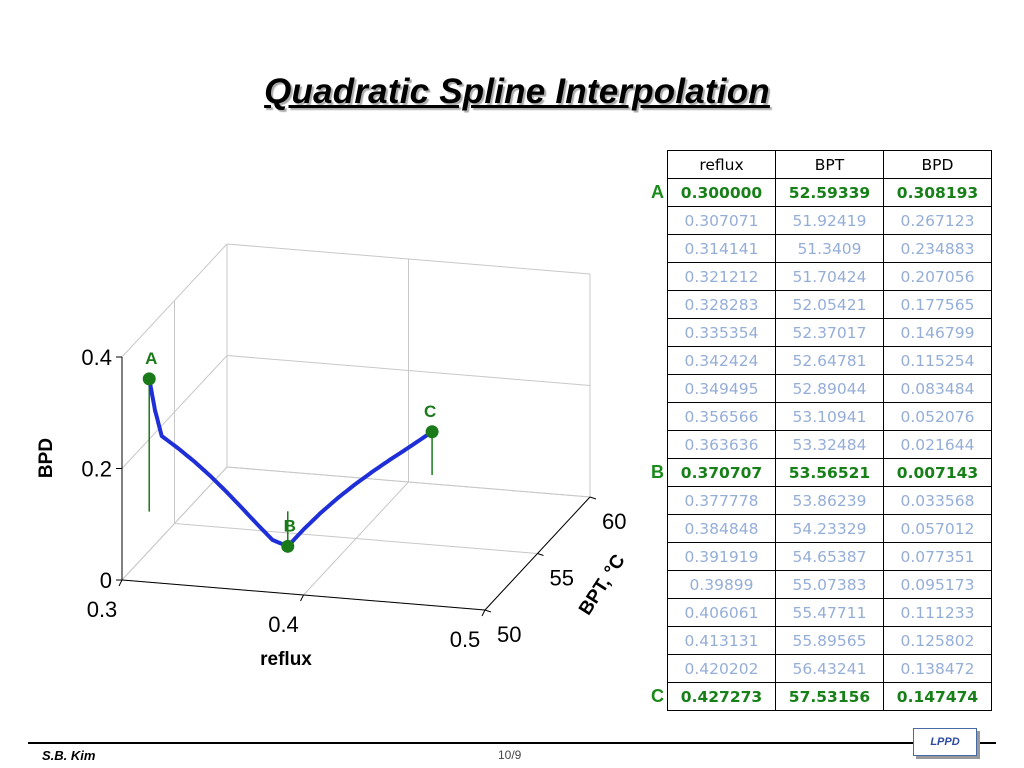 The height and width of the screenshot is (768, 1024). I want to click on cell-bpt: 52.59339, so click(829, 192).